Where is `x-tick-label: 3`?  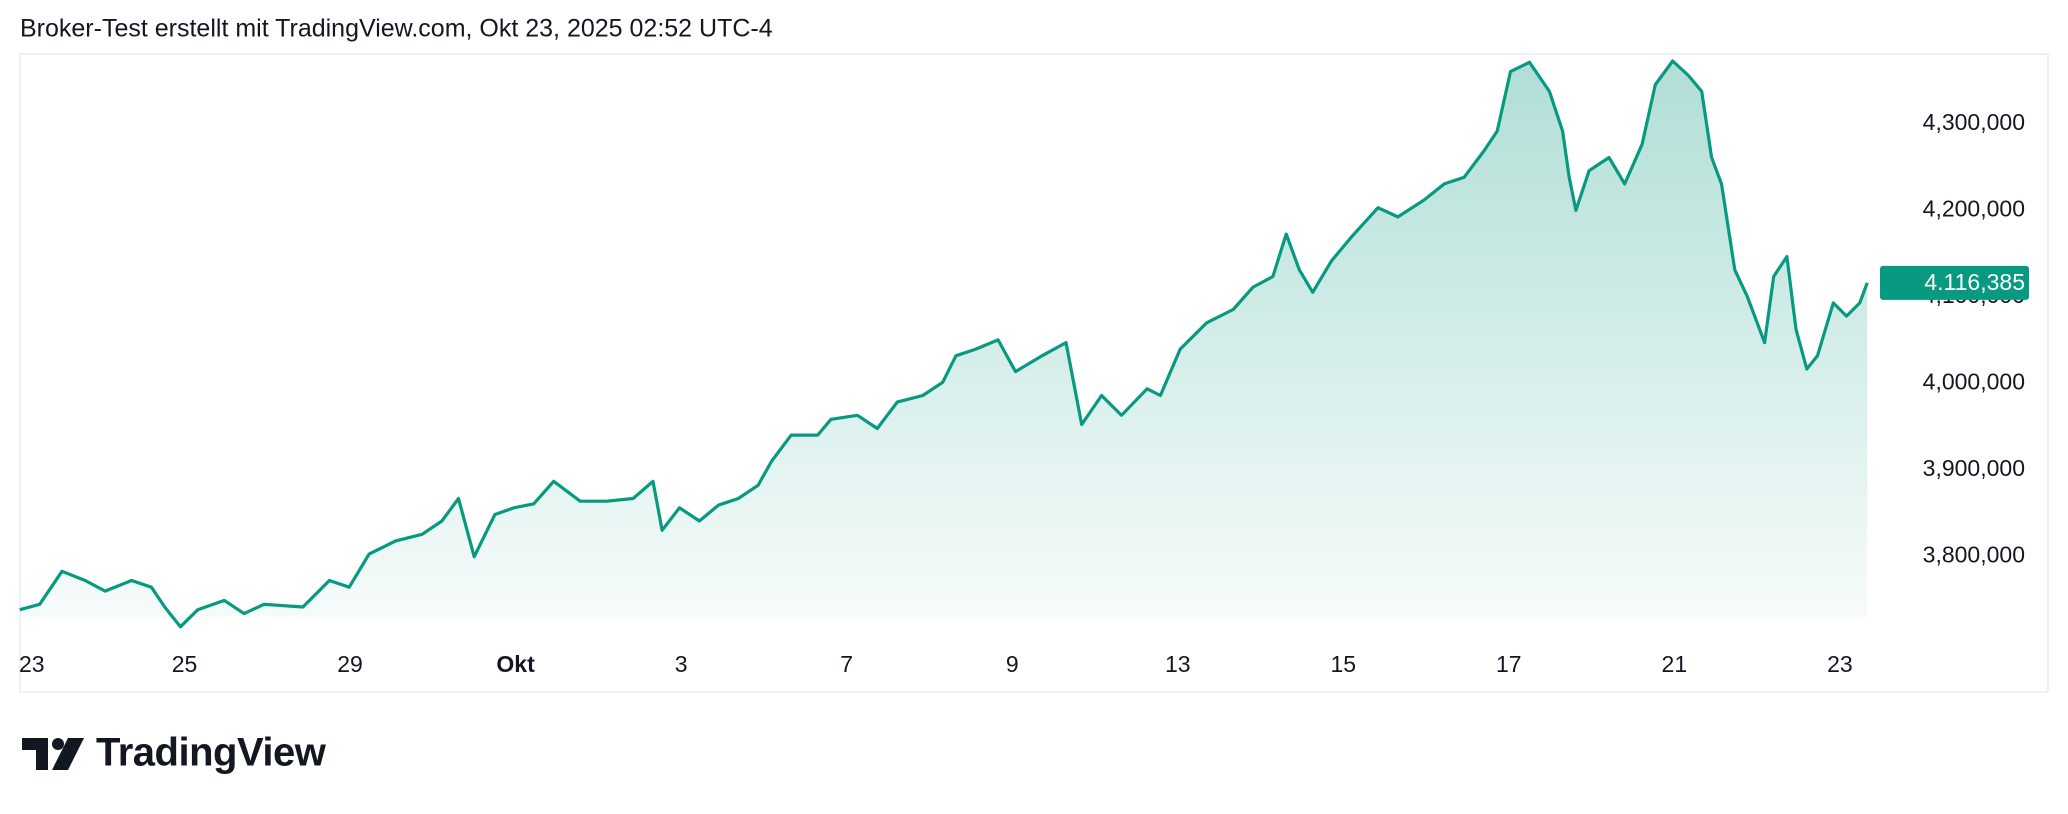 x-tick-label: 3 is located at coordinates (681, 664).